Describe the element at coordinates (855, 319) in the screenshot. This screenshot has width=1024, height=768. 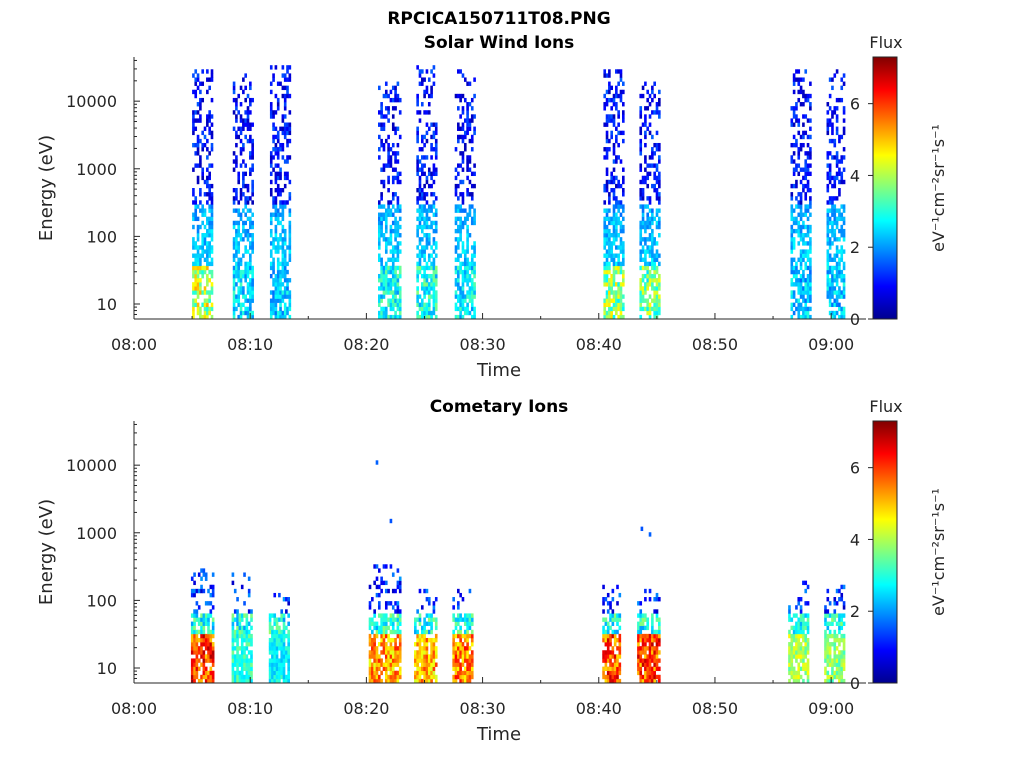
I see `colorbar-tick-label: 0` at that location.